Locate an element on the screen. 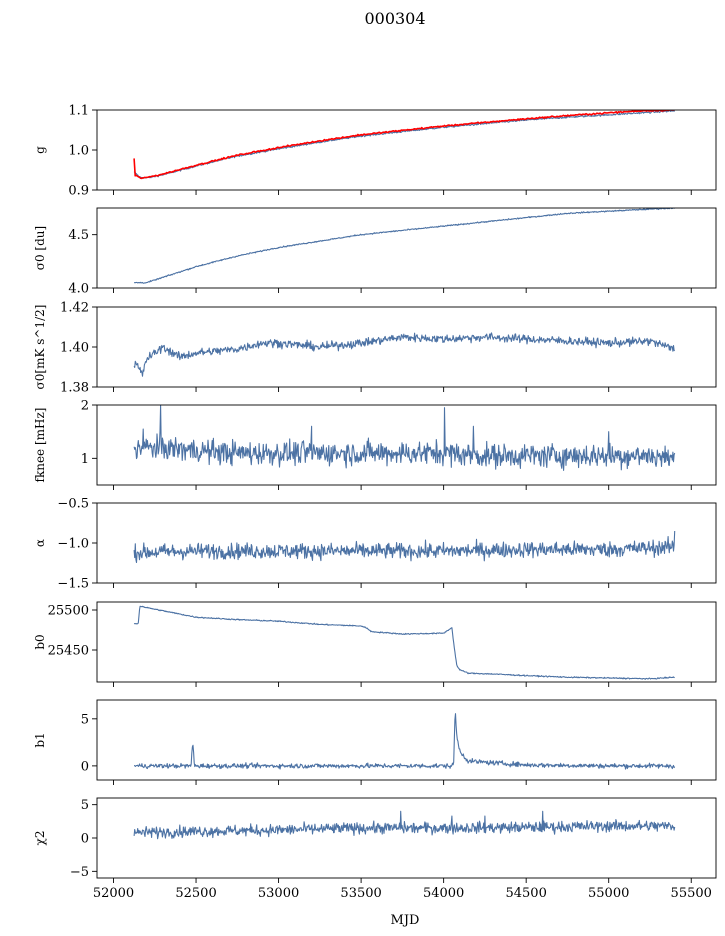 This screenshot has height=936, width=725. b1-axes-frame is located at coordinates (406, 740).